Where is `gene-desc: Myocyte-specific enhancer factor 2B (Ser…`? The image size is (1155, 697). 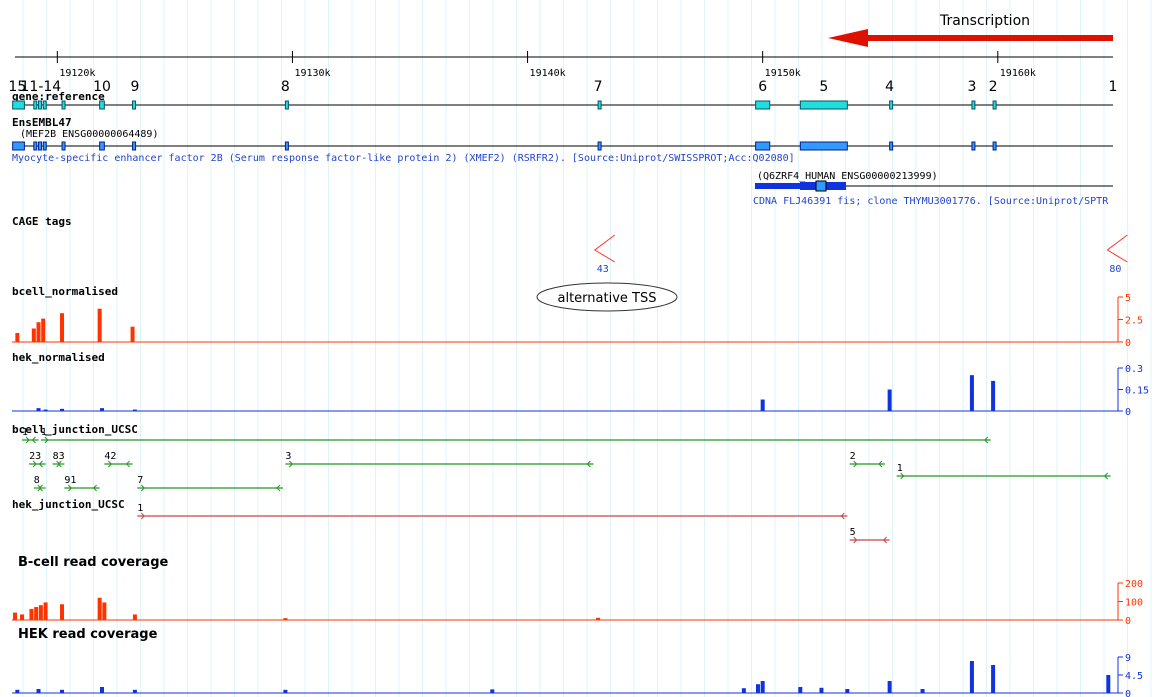
gene-desc: Myocyte-specific enhancer factor 2B (Ser… is located at coordinates (403, 158).